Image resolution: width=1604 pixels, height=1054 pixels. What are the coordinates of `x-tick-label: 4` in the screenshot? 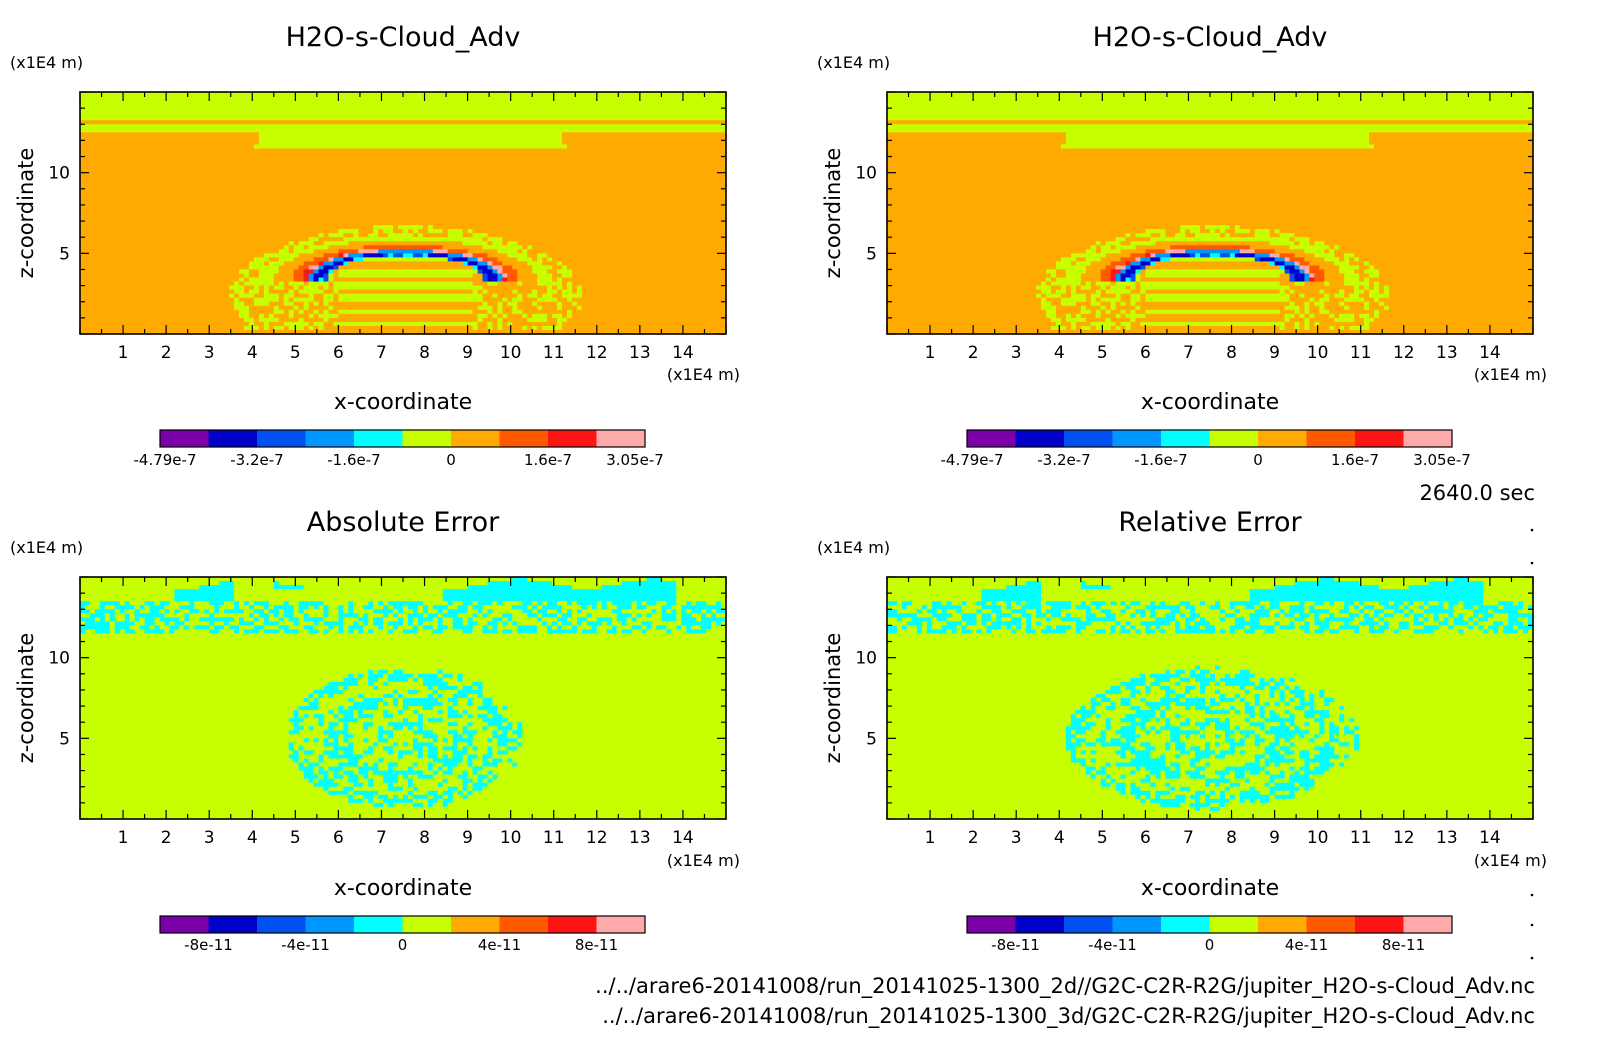 It's located at (252, 353).